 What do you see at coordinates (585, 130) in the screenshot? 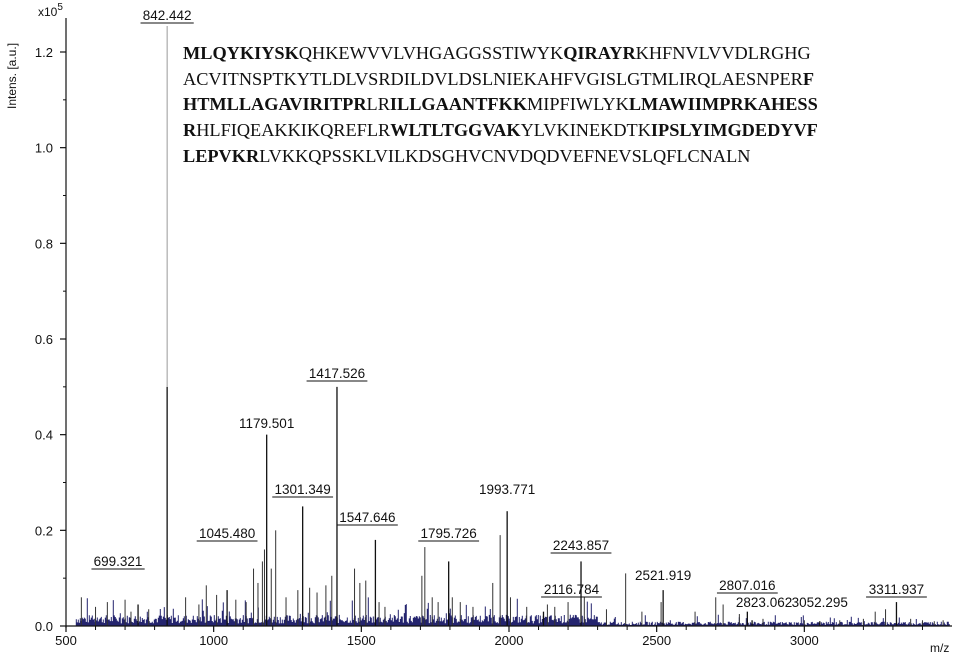
I see `sequence-segment: YLVKINEKDTK` at bounding box center [585, 130].